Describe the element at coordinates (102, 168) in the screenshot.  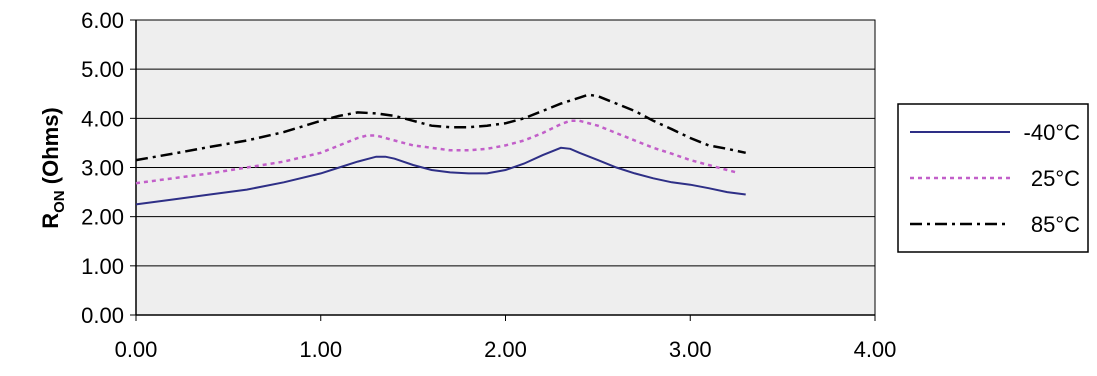
I see `y-tick-label: 3.00` at that location.